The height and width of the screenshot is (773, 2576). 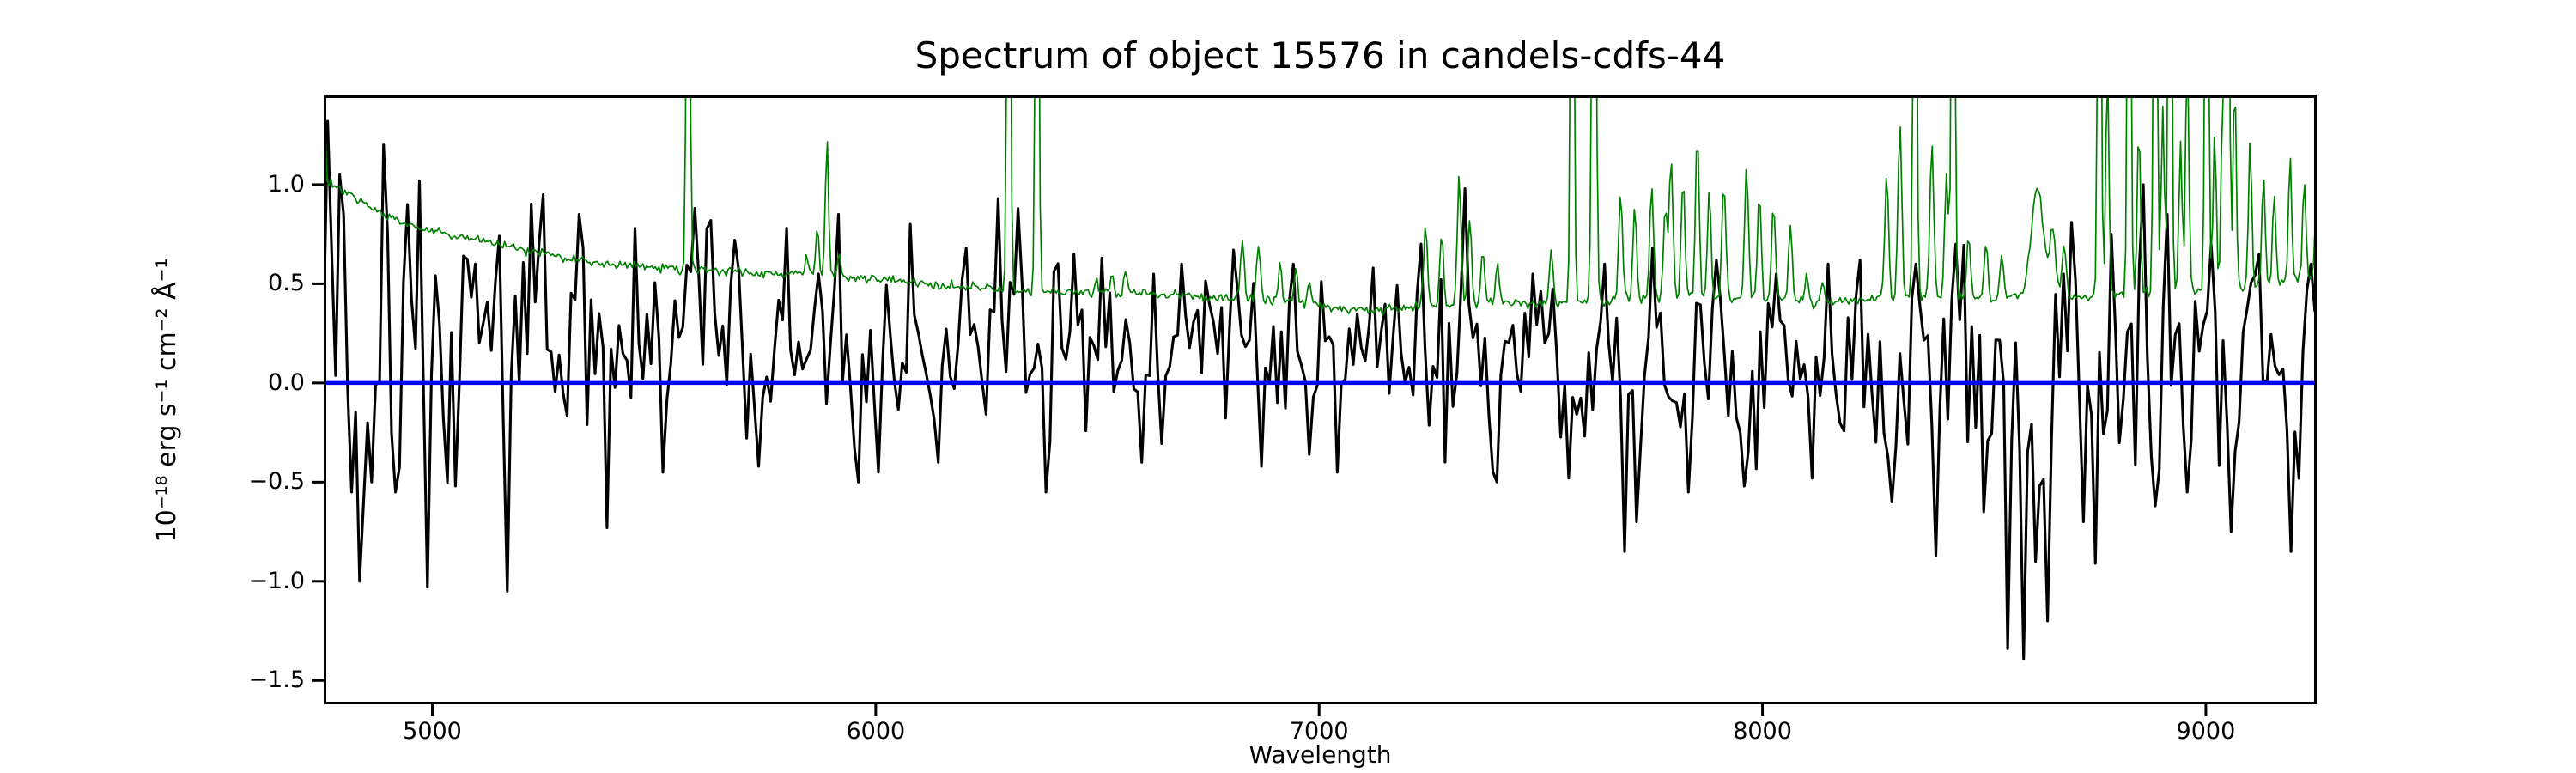 I want to click on y-tick-label: −1.5, so click(x=276, y=680).